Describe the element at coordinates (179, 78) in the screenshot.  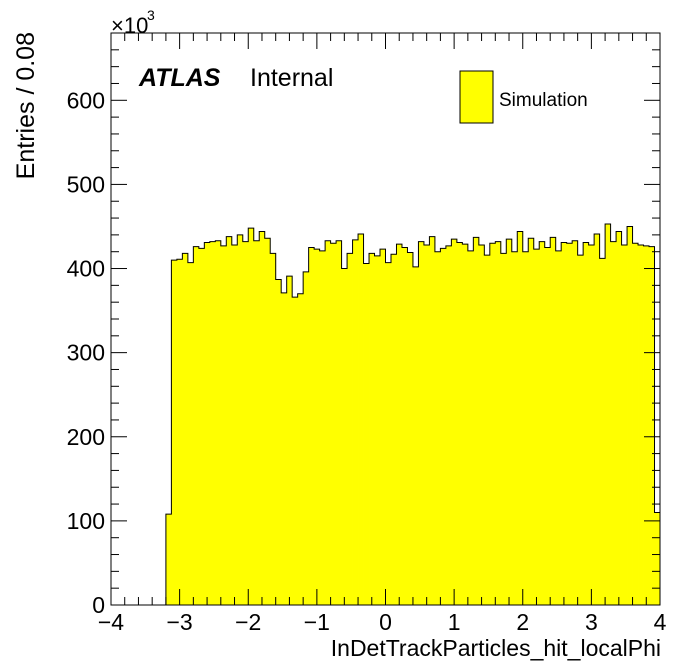
I see `atlas-label: ATLAS` at that location.